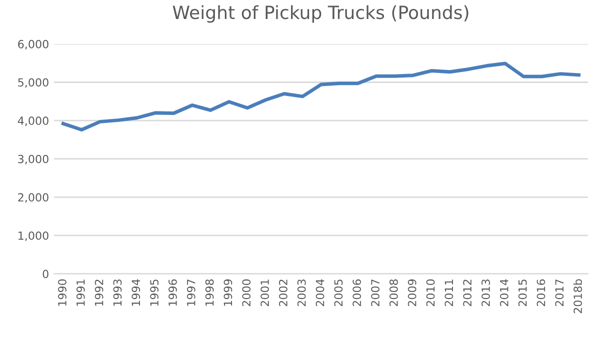  I want to click on x-tick-label: 2000, so click(246, 292).